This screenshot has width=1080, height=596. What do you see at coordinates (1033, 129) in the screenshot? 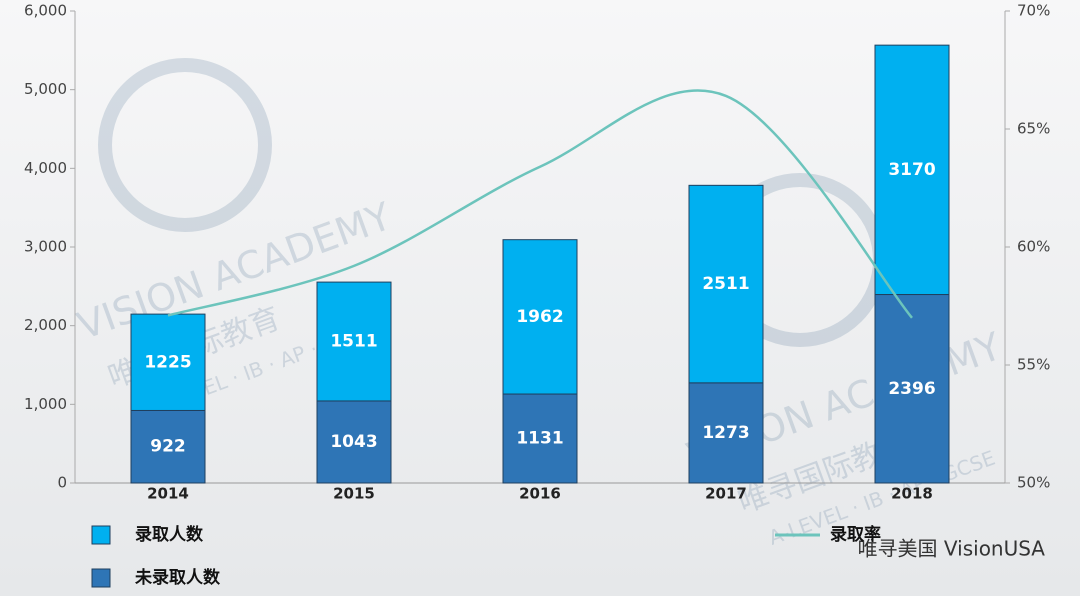
I see `y2-tick-label: 65%` at bounding box center [1033, 129].